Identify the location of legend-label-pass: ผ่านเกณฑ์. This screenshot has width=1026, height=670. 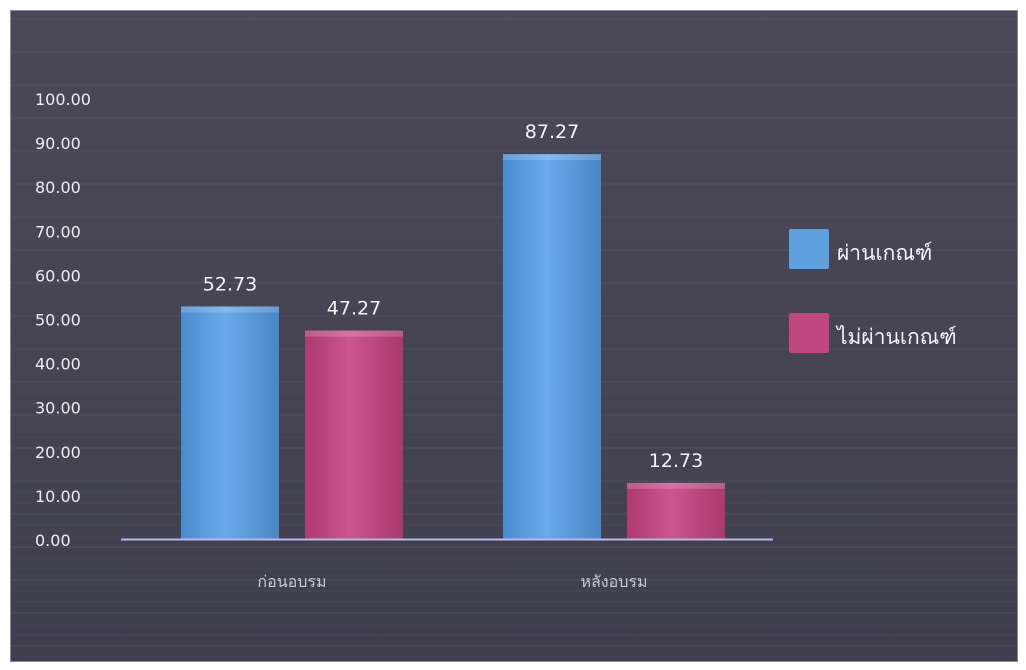
(885, 253).